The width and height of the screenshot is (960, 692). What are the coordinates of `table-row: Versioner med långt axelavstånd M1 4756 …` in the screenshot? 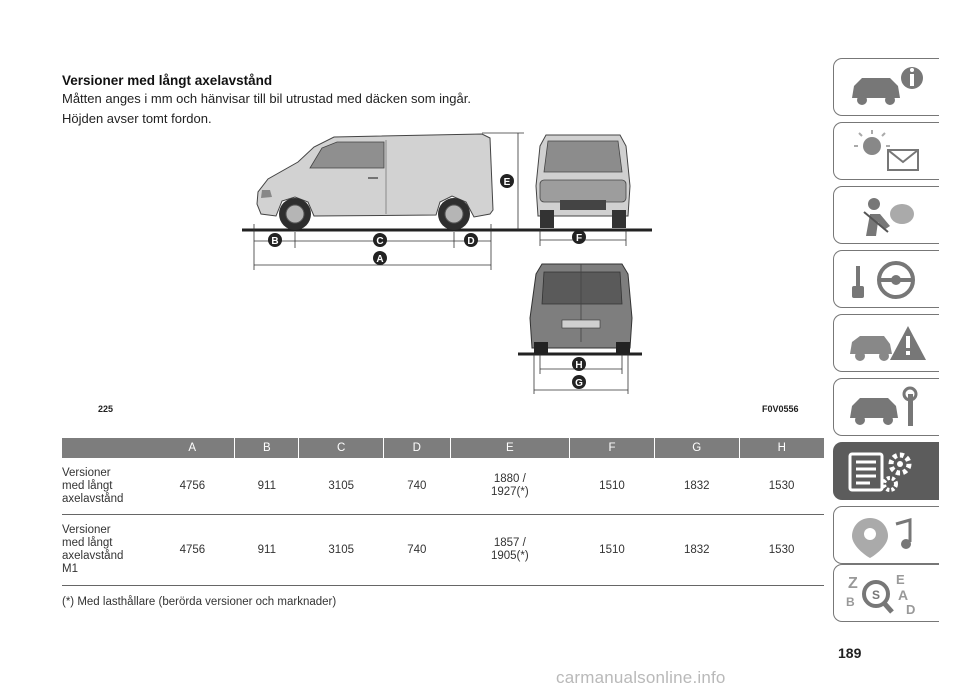 It's located at (443, 550).